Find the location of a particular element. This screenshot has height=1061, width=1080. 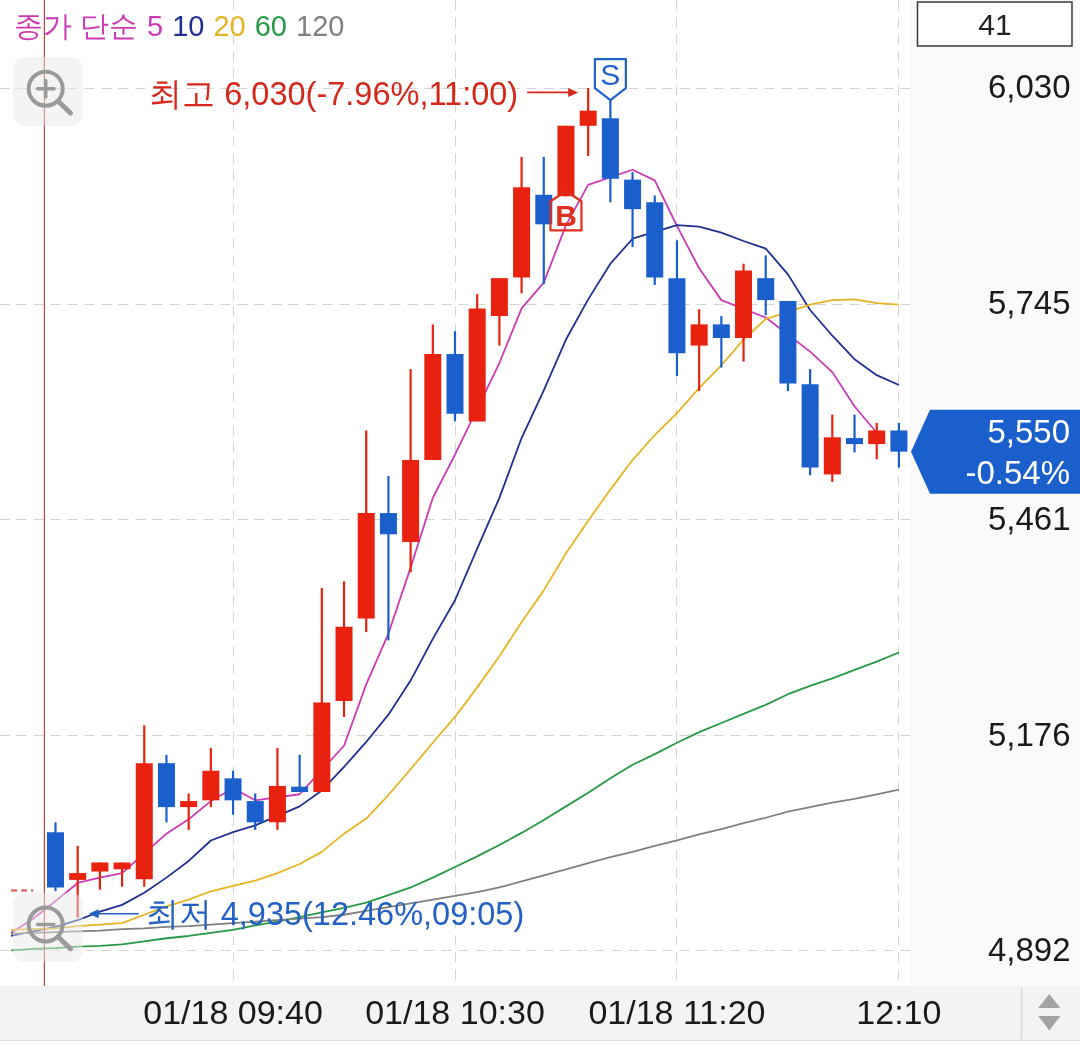

text: 10 is located at coordinates (188, 26).